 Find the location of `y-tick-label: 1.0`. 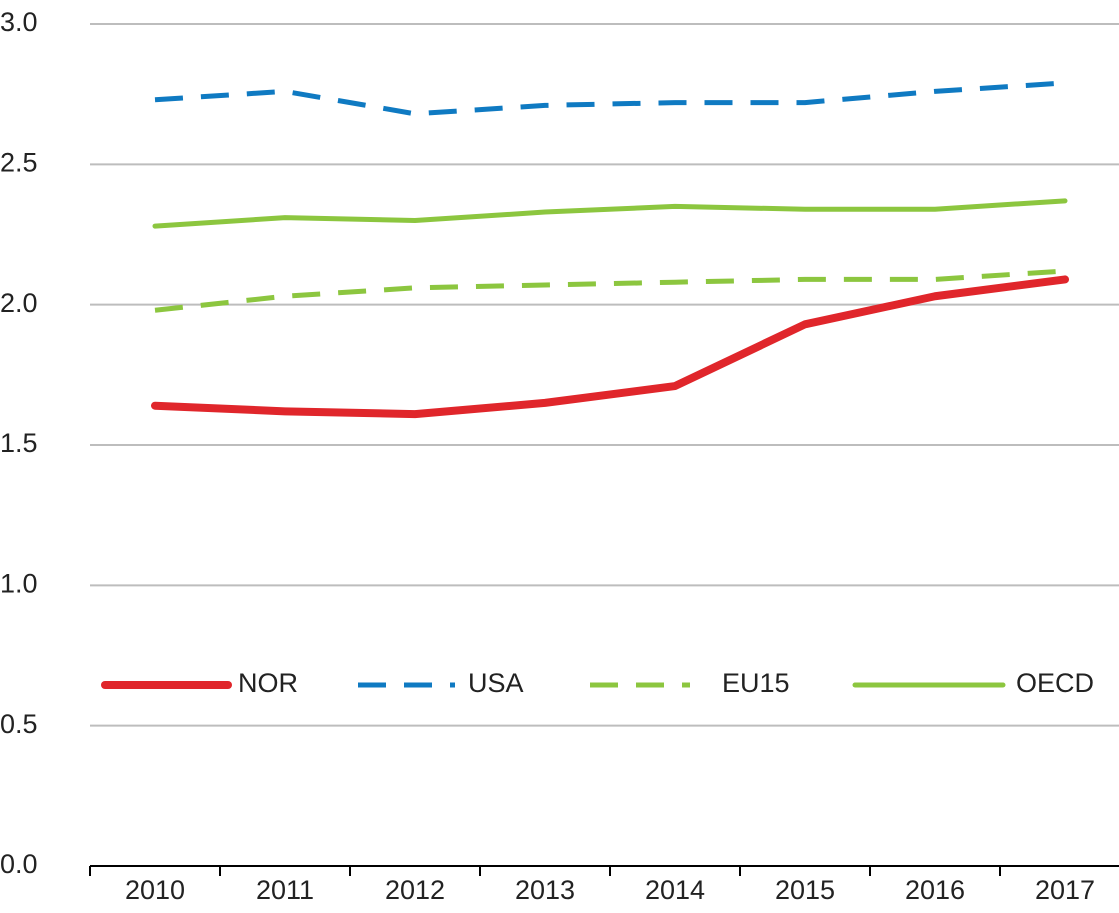

y-tick-label: 1.0 is located at coordinates (19, 583).